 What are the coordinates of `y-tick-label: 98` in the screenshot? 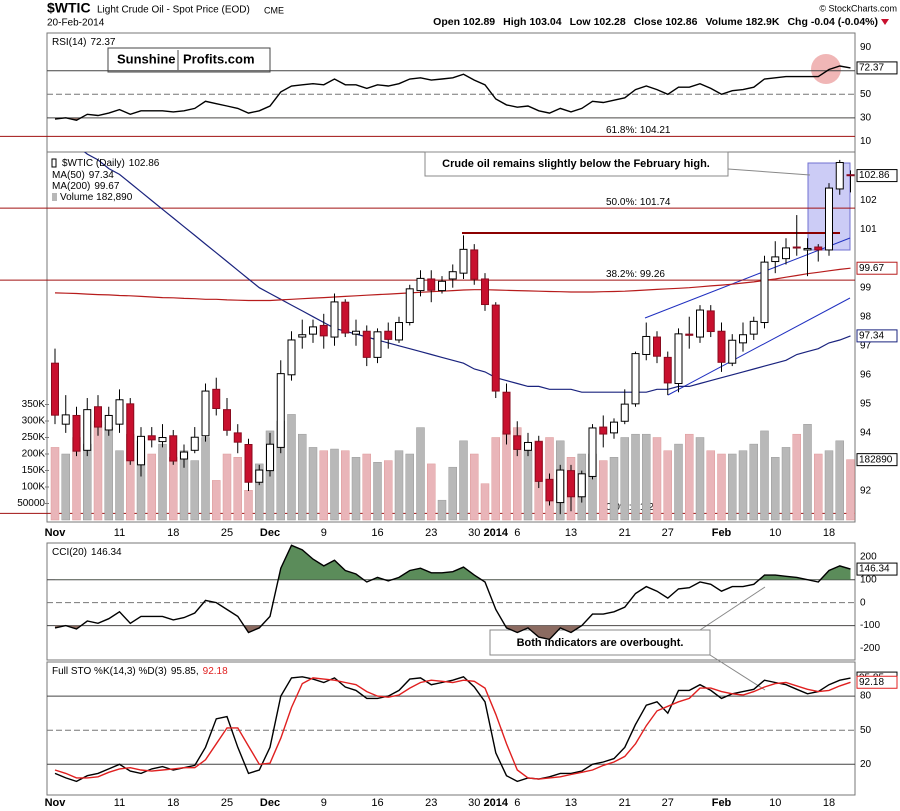 It's located at (866, 316).